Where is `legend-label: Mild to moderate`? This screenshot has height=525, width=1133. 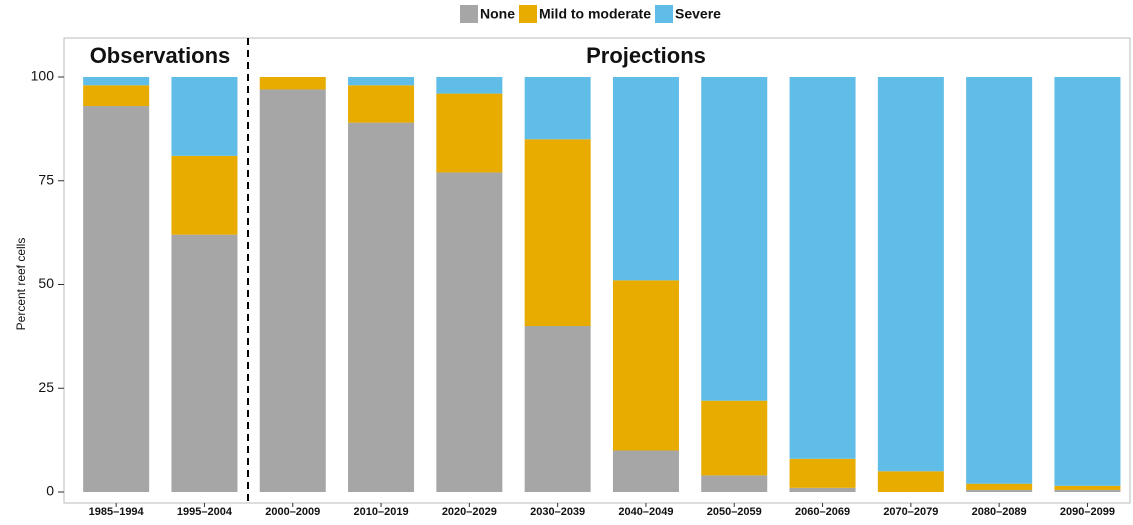 legend-label: Mild to moderate is located at coordinates (595, 14).